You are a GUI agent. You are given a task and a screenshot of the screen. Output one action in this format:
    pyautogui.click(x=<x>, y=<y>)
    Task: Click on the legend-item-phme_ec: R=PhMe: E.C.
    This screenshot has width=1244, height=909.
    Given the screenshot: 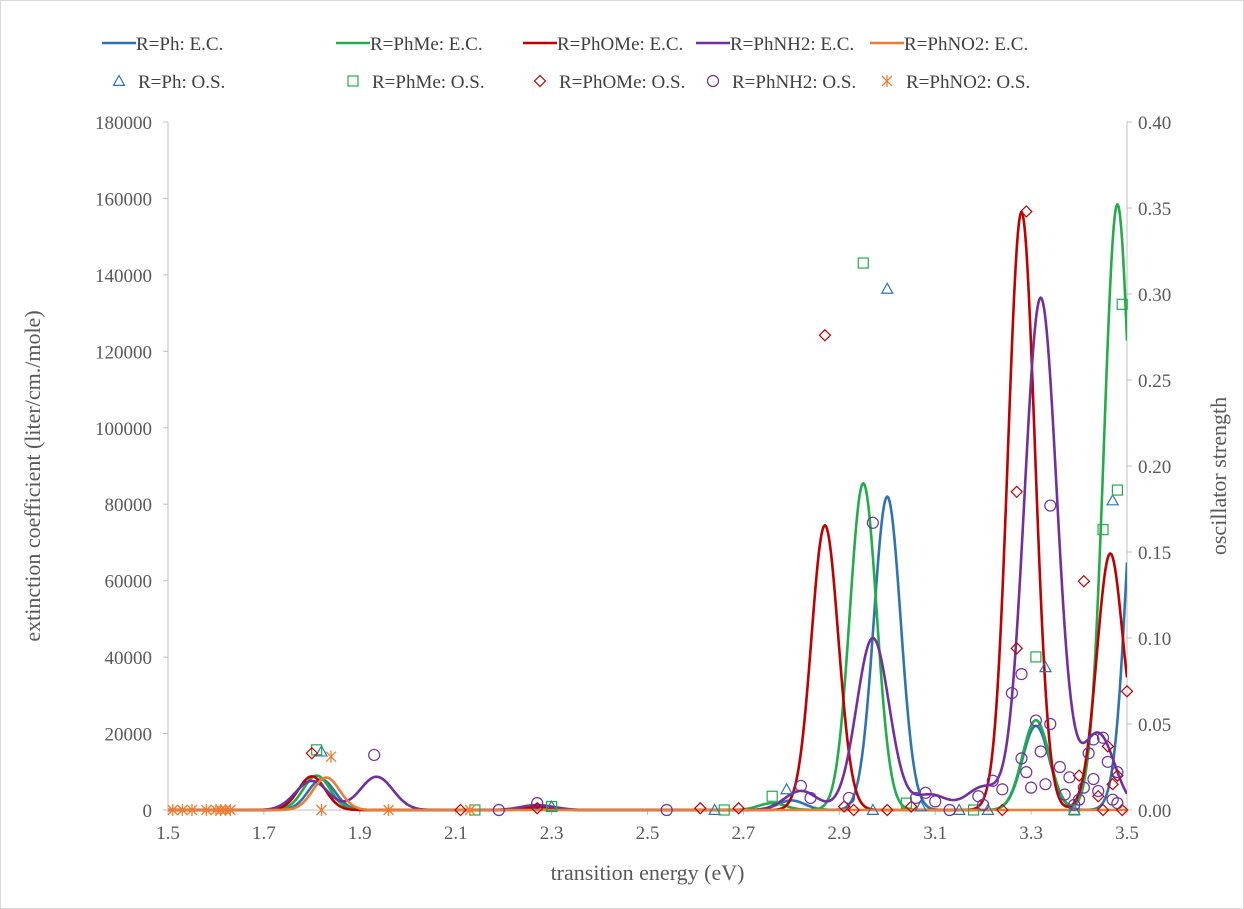 What is the action you would take?
    pyautogui.click(x=409, y=44)
    